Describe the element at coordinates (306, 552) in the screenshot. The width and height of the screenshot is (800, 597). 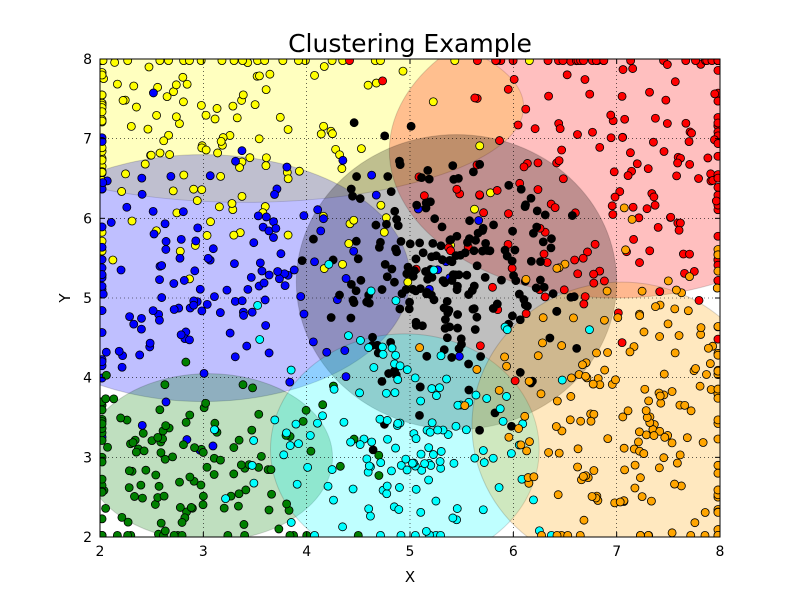
I see `x-tick-label: 4` at that location.